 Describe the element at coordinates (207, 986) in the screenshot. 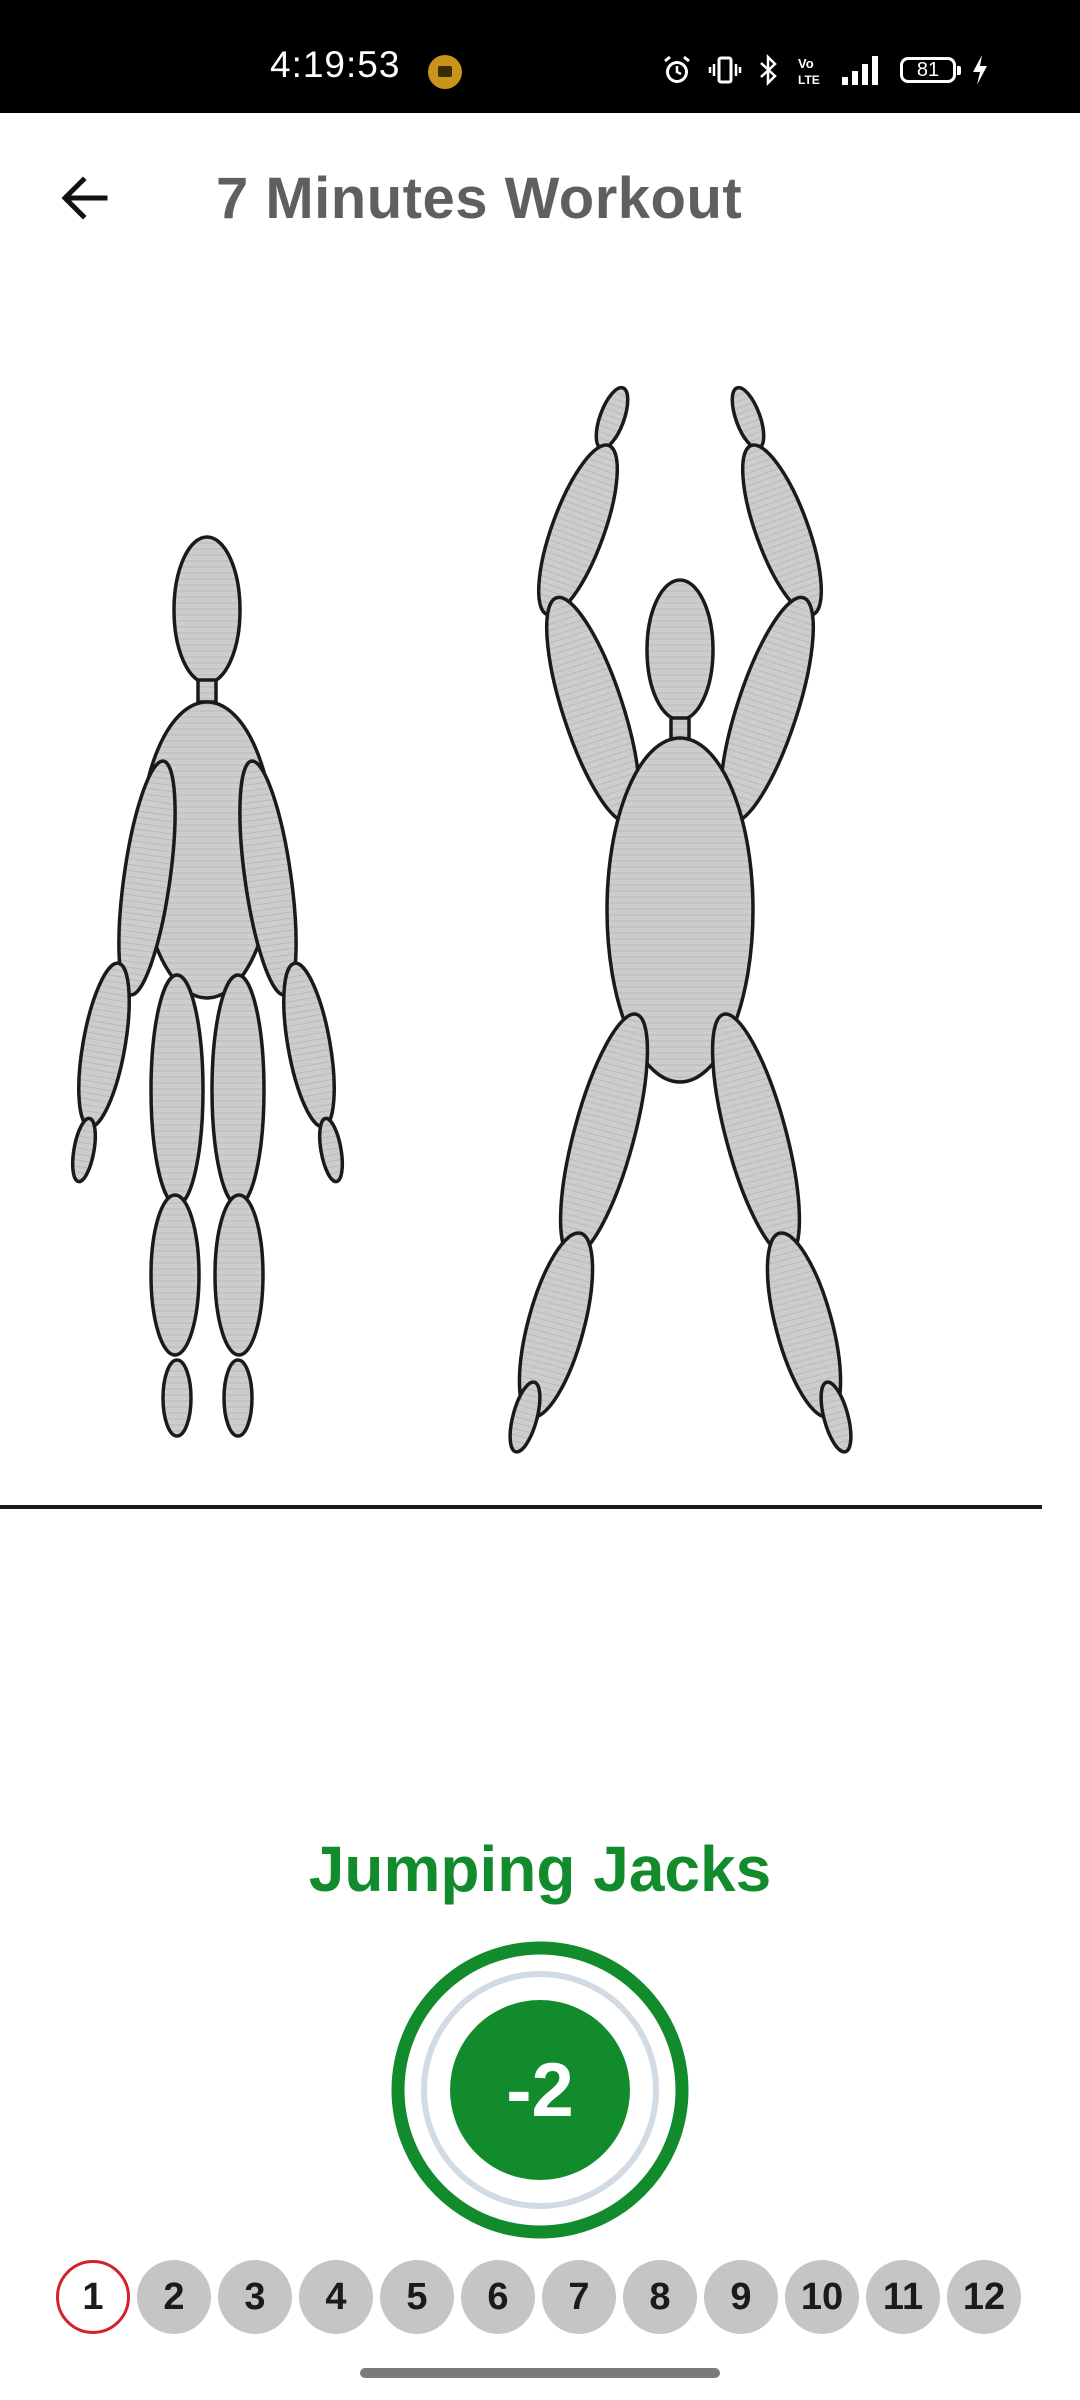

I see `standing-figure` at that location.